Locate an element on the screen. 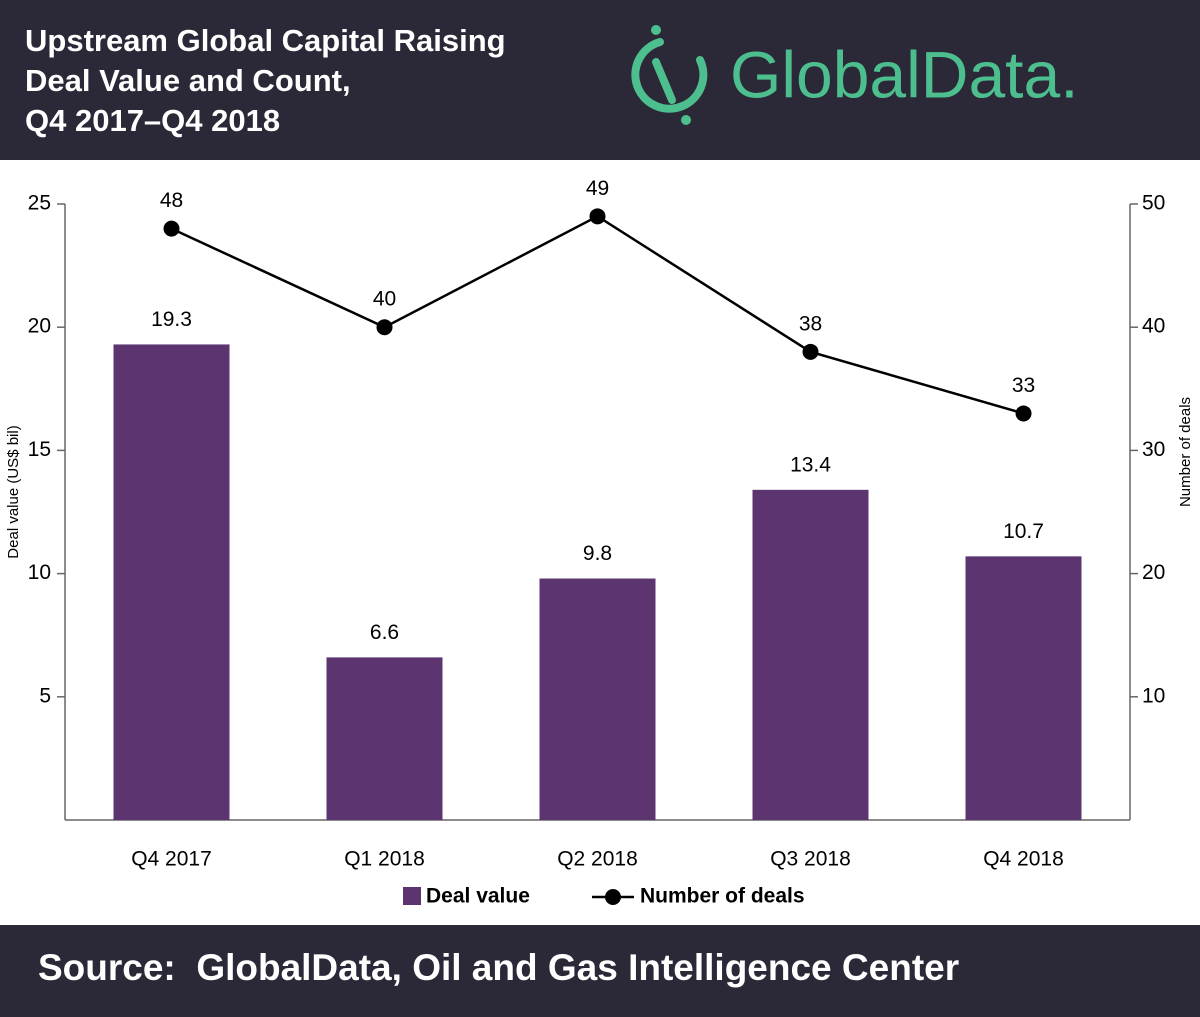 The height and width of the screenshot is (1017, 1200). x-tick-label: Q4 2017 is located at coordinates (171, 859).